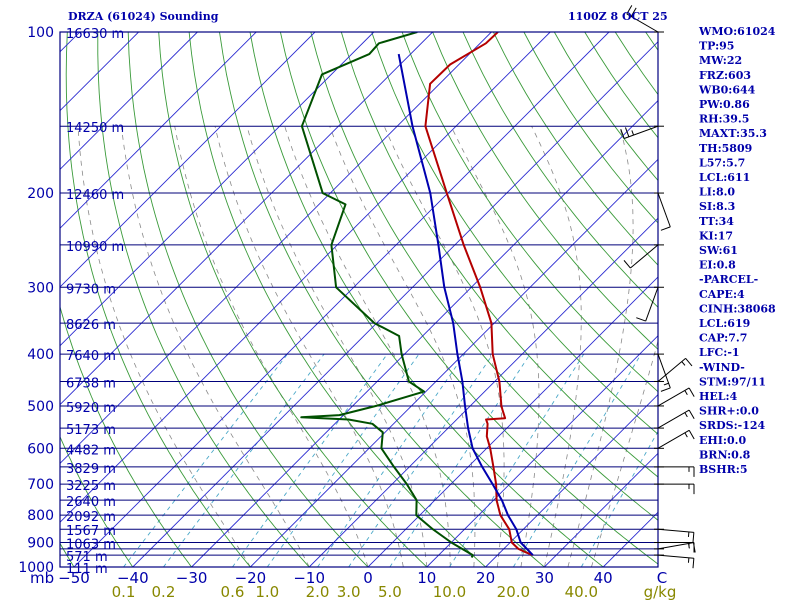 Image resolution: width=800 pixels, height=600 pixels. I want to click on pressure-label: 900, so click(40, 544).